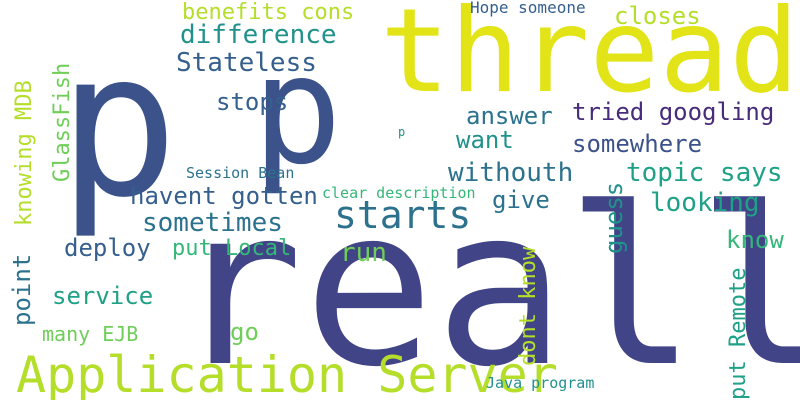 The height and width of the screenshot is (400, 800). I want to click on word-dont-know: dont know, so click(528, 306).